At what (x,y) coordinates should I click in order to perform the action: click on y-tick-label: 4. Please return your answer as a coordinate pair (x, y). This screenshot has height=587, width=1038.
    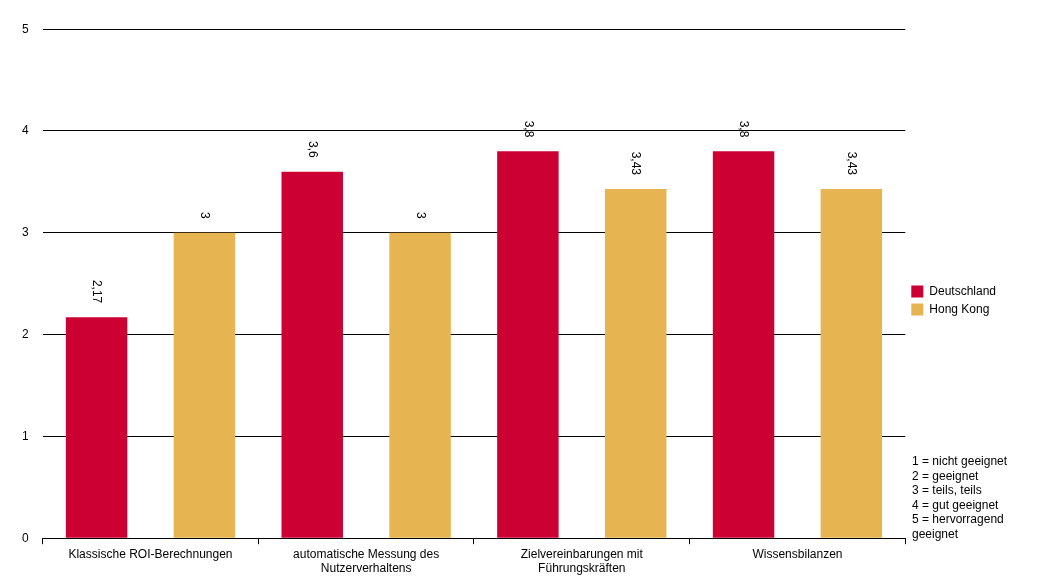
    Looking at the image, I should click on (25, 130).